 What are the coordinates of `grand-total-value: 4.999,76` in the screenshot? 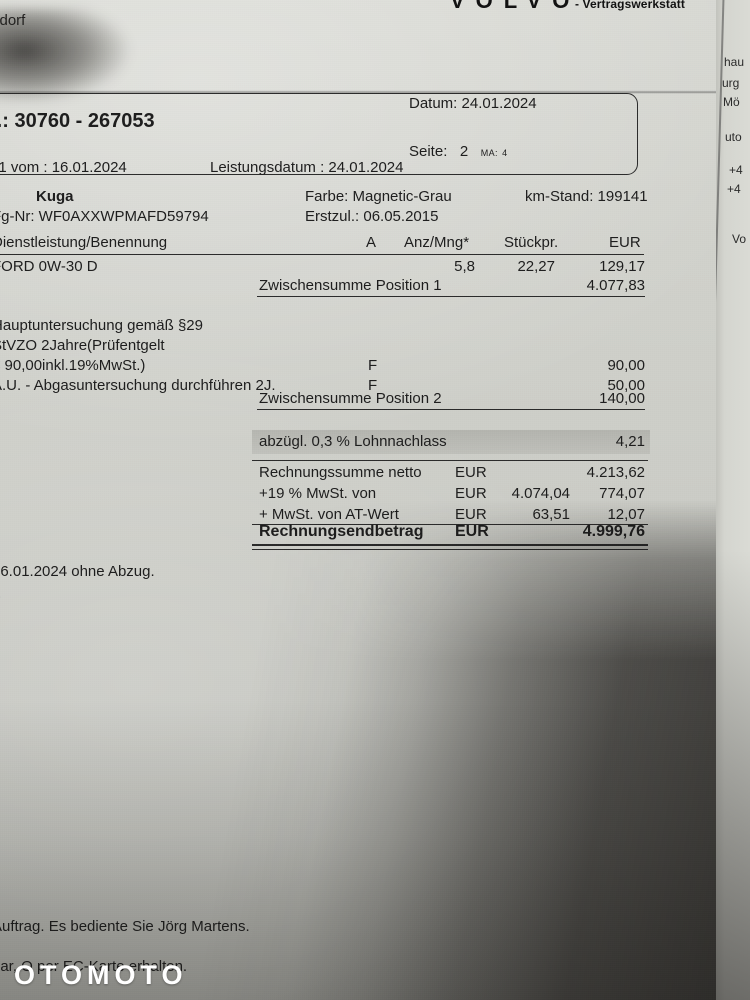 It's located at (613, 531).